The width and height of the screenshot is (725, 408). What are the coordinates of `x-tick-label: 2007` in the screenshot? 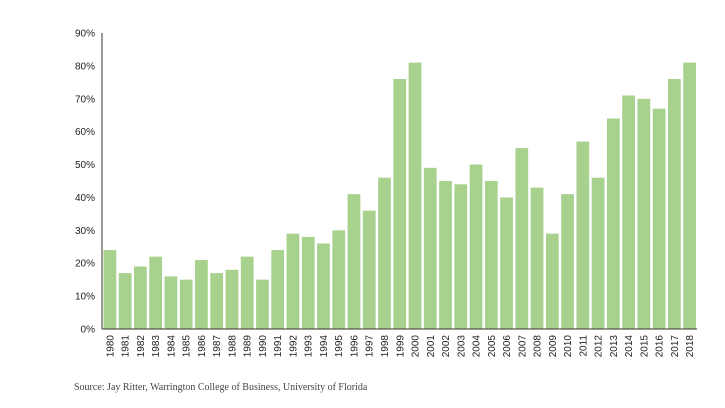 It's located at (522, 346).